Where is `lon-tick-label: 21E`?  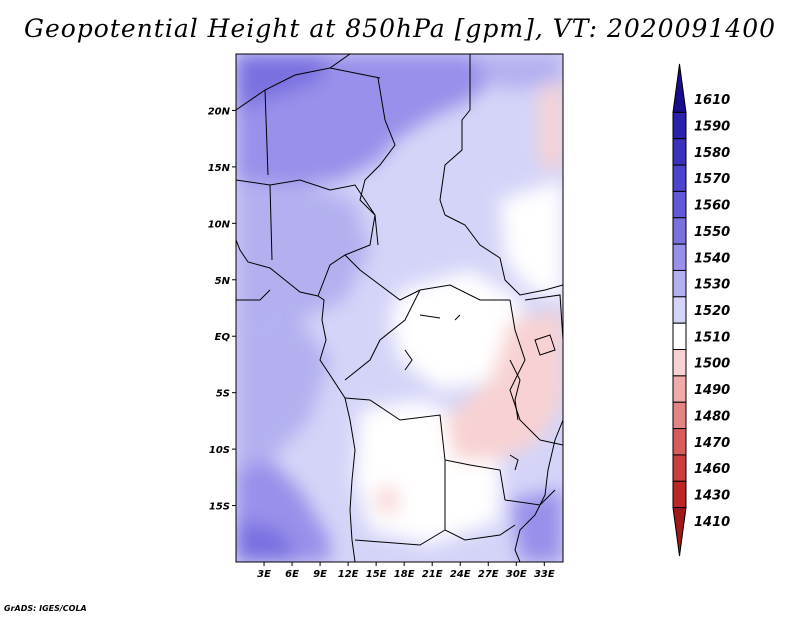
lon-tick-label: 21E is located at coordinates (432, 574).